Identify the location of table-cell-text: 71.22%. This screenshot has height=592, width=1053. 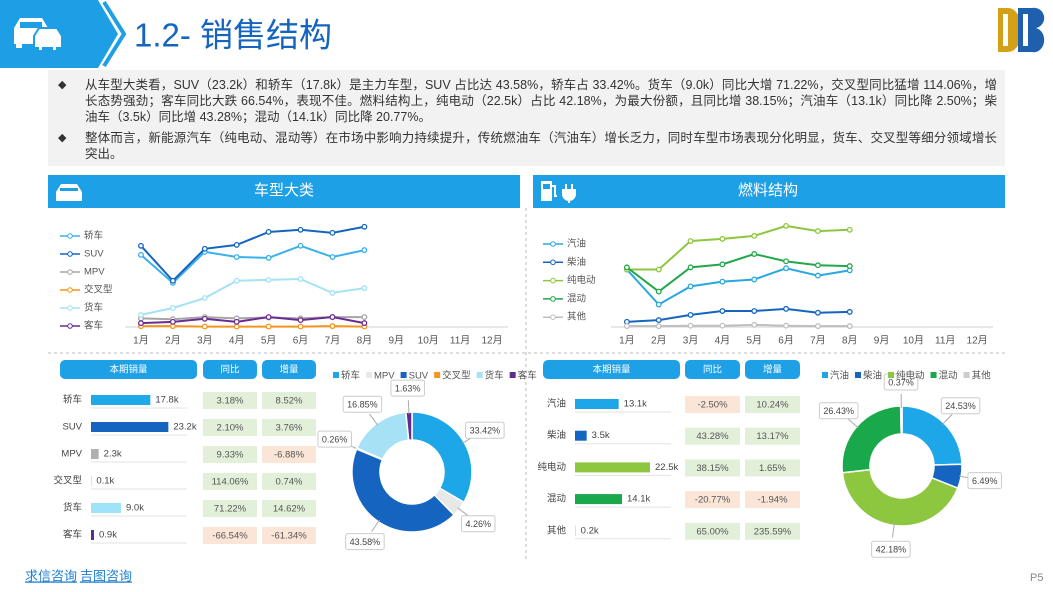
(230, 509).